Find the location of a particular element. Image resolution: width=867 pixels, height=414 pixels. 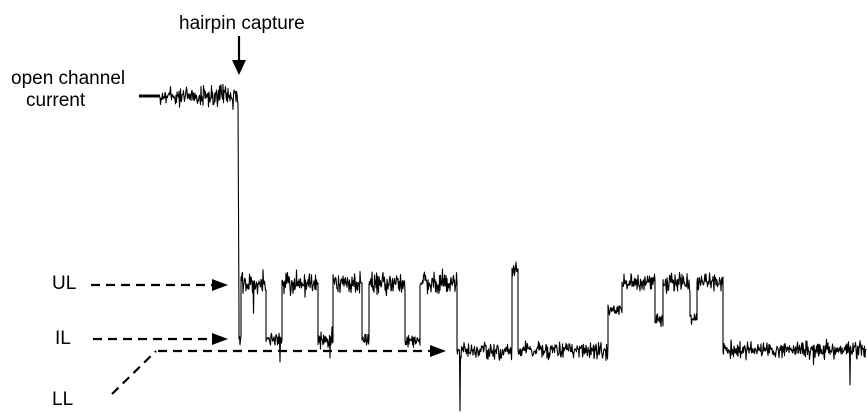

open-channel-label-line2: current is located at coordinates (56, 100).